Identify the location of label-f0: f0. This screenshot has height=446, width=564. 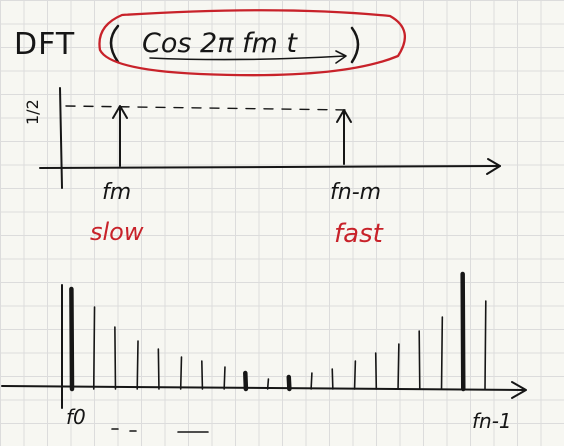
(76, 417).